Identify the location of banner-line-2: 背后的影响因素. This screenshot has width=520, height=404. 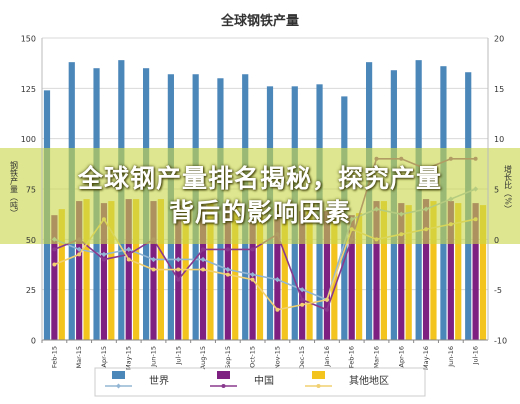
(259, 212).